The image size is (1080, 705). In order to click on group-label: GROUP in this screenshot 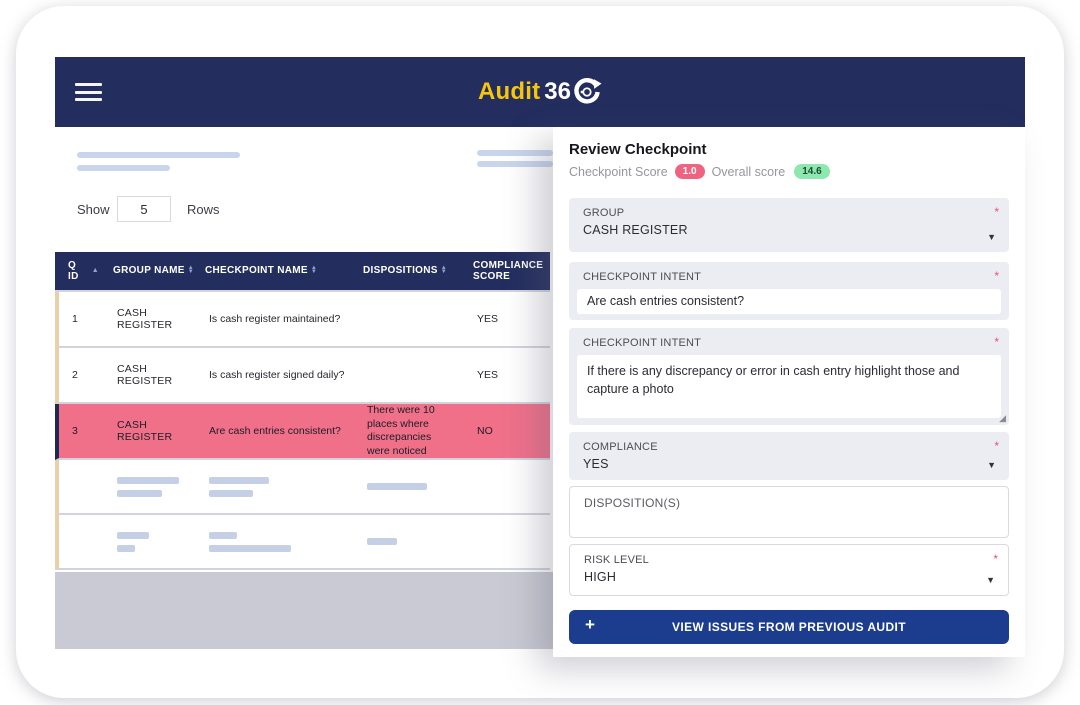, I will do `click(604, 213)`.